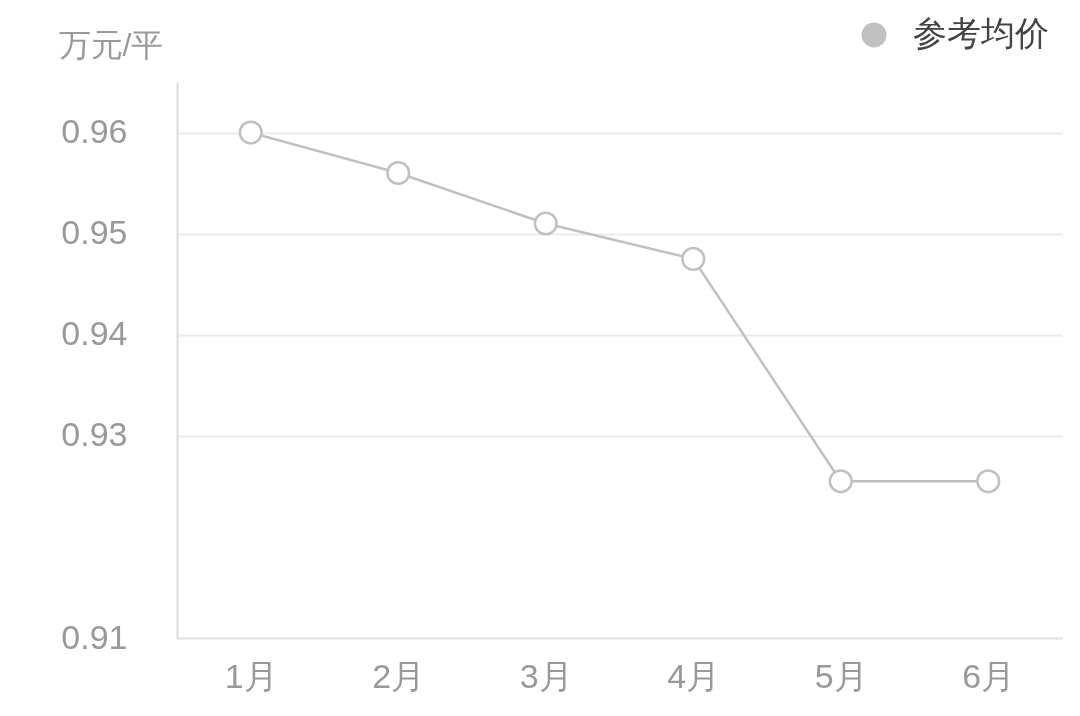  What do you see at coordinates (841, 675) in the screenshot?
I see `x-tick-label: 5月` at bounding box center [841, 675].